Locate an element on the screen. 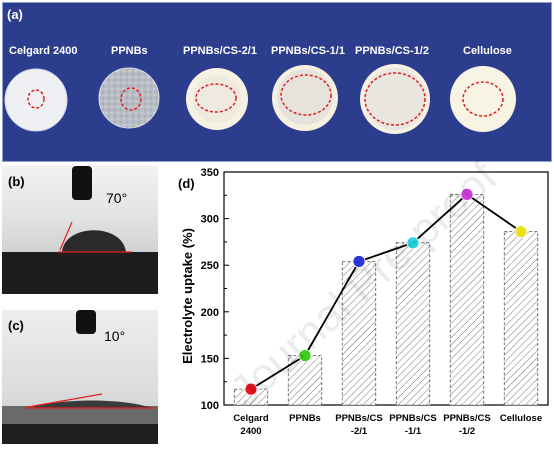  membrane-disc-celgard is located at coordinates (36, 100).